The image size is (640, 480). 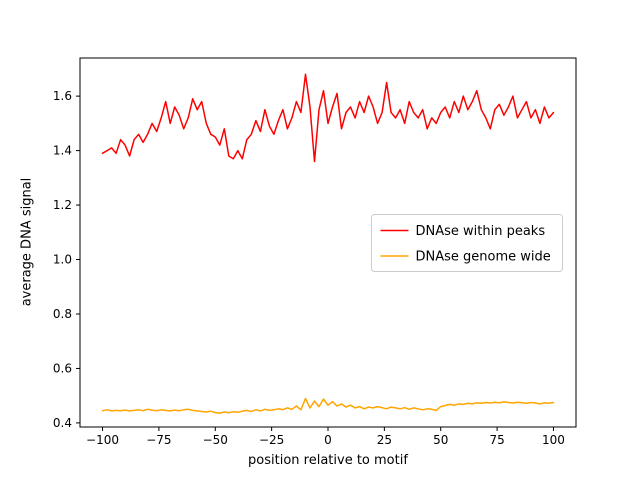 What do you see at coordinates (328, 405) in the screenshot?
I see `series-line-dnase-genome-wide` at bounding box center [328, 405].